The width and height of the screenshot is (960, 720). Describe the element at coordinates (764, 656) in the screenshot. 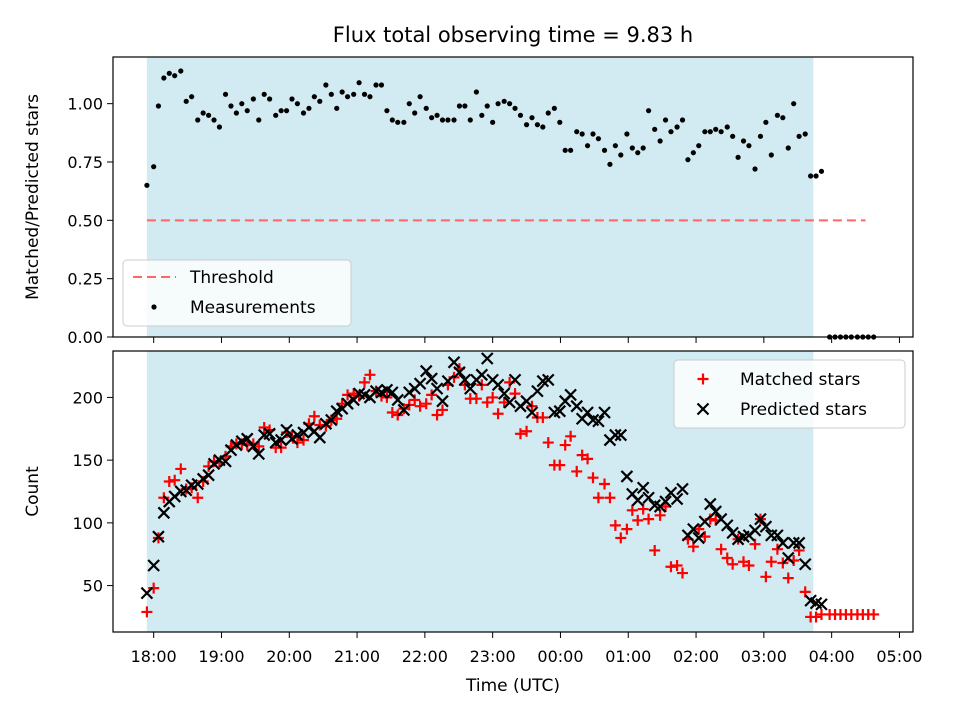

I see `x-tick-label: 03:00` at that location.